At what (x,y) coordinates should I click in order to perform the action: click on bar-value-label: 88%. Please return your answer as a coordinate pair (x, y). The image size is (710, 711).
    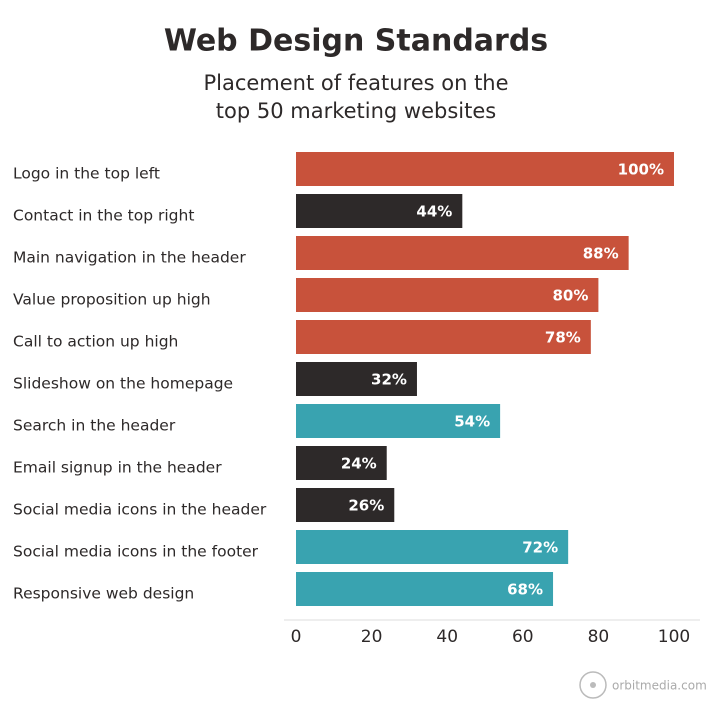
    Looking at the image, I should click on (601, 254).